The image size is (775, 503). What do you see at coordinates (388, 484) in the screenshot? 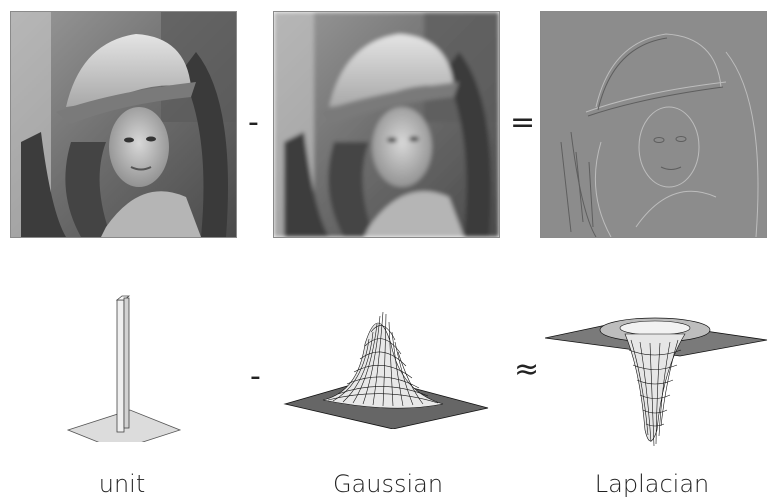
I see `caption-gaussian: Gaussian` at bounding box center [388, 484].